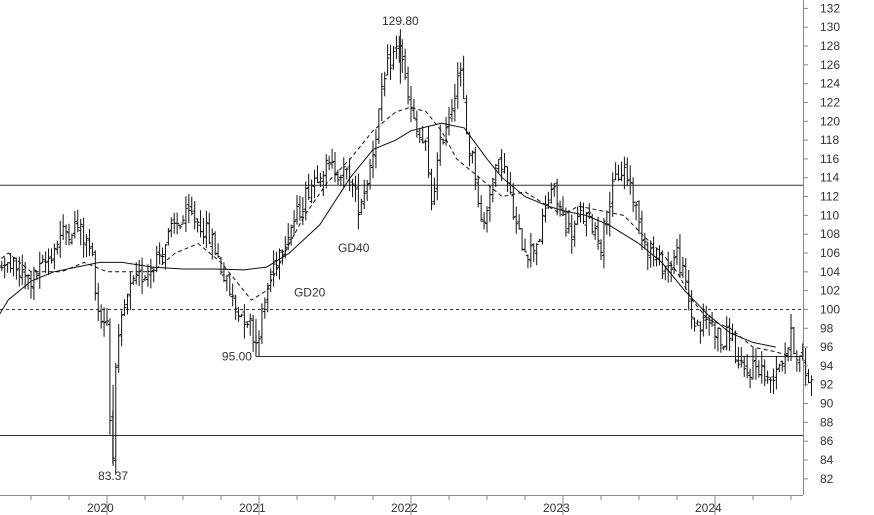 Image resolution: width=874 pixels, height=515 pixels. I want to click on x-tick-label: 2020, so click(100, 508).